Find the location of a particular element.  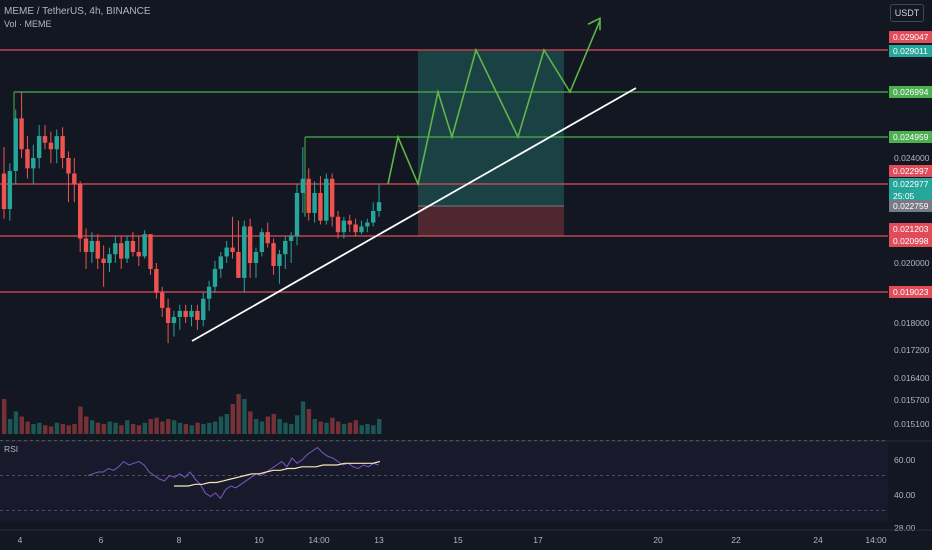

rsi-axis-tick: 60.00 is located at coordinates (905, 460).